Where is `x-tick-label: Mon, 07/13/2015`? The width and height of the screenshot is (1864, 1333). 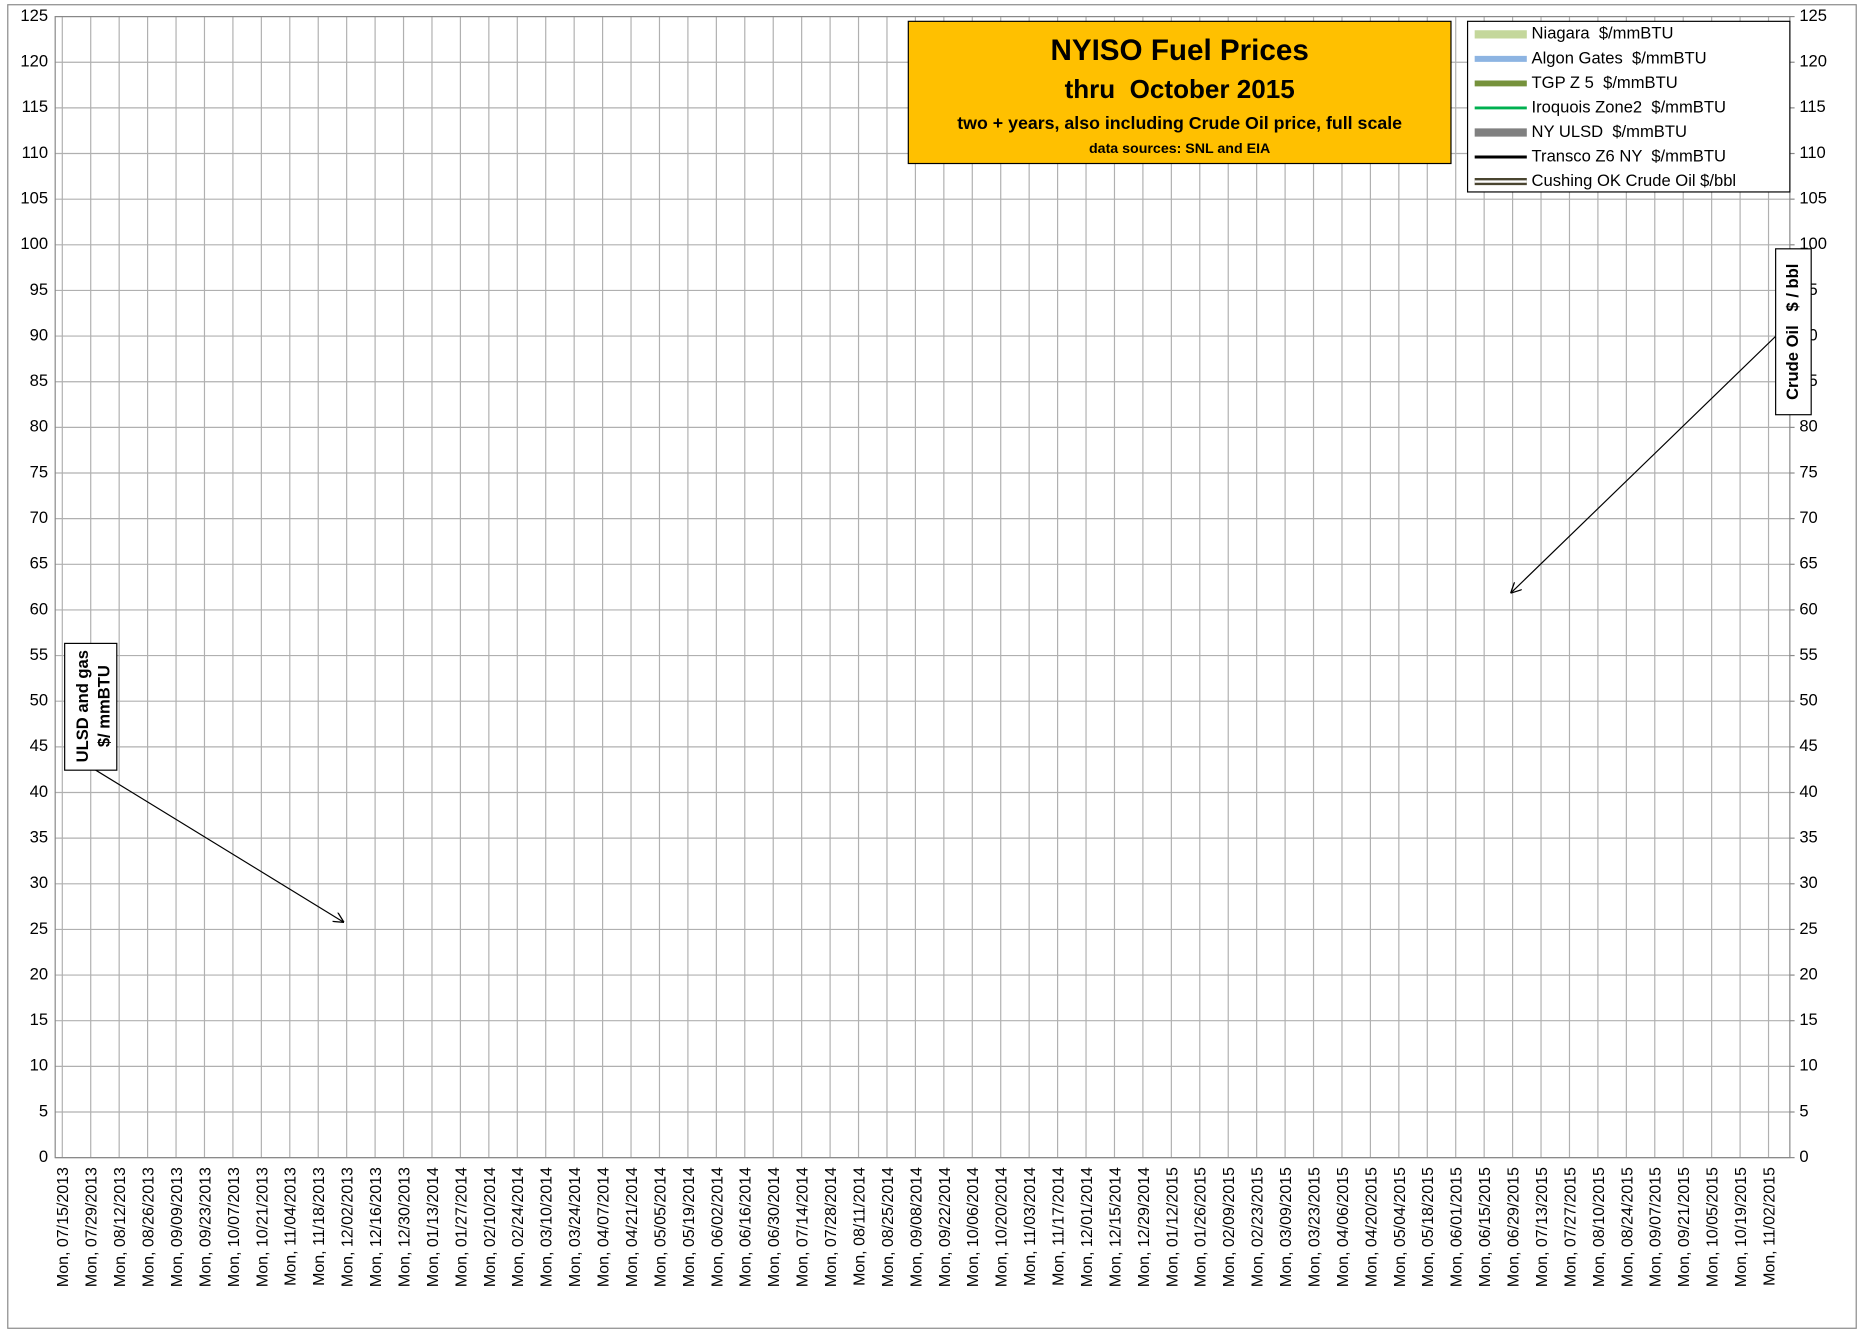 x-tick-label: Mon, 07/13/2015 is located at coordinates (1542, 1227).